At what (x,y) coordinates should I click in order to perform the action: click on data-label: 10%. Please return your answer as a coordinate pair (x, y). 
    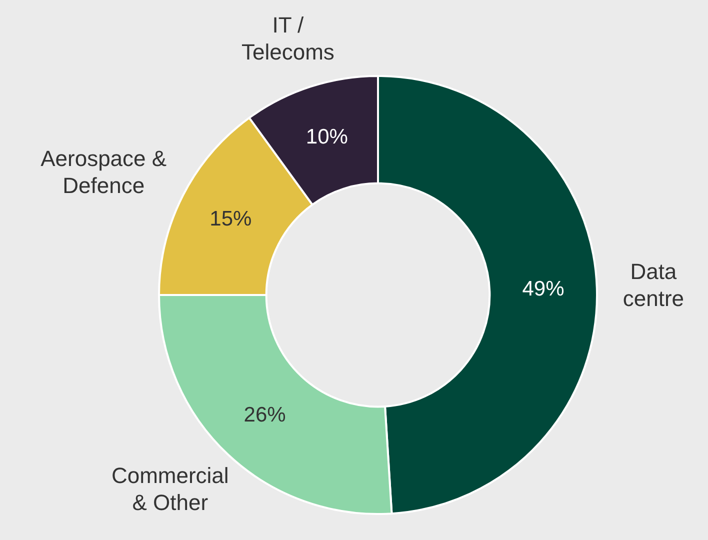
    Looking at the image, I should click on (327, 137).